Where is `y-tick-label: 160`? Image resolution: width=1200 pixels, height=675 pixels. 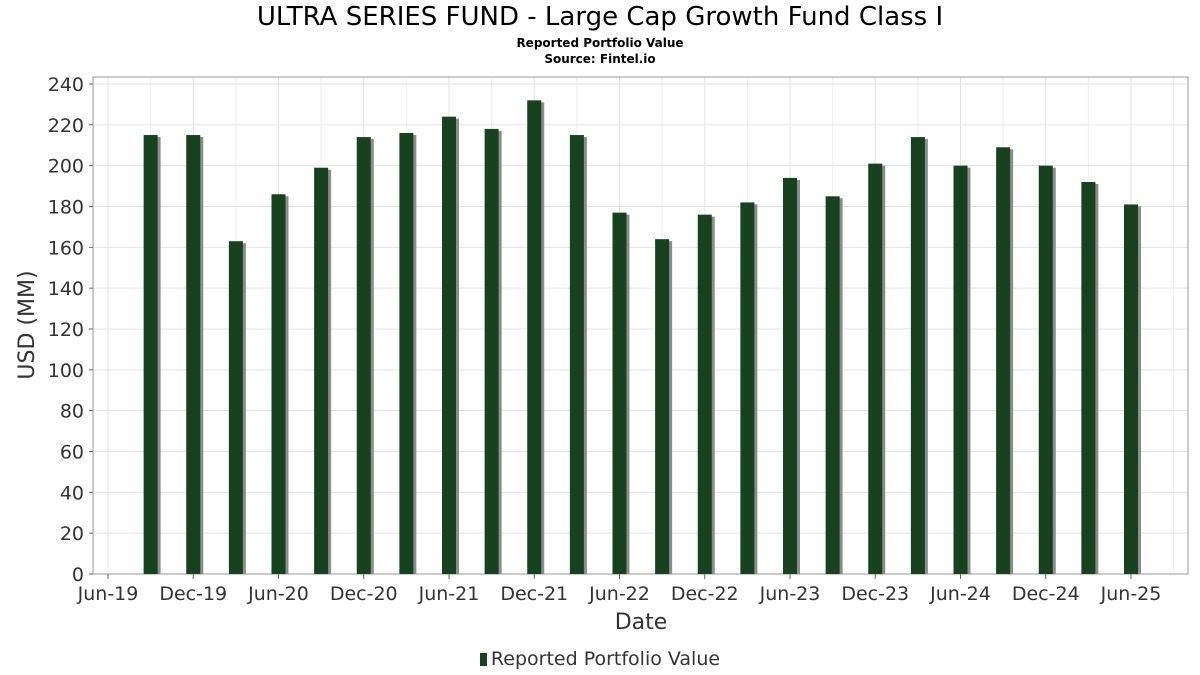 y-tick-label: 160 is located at coordinates (66, 248).